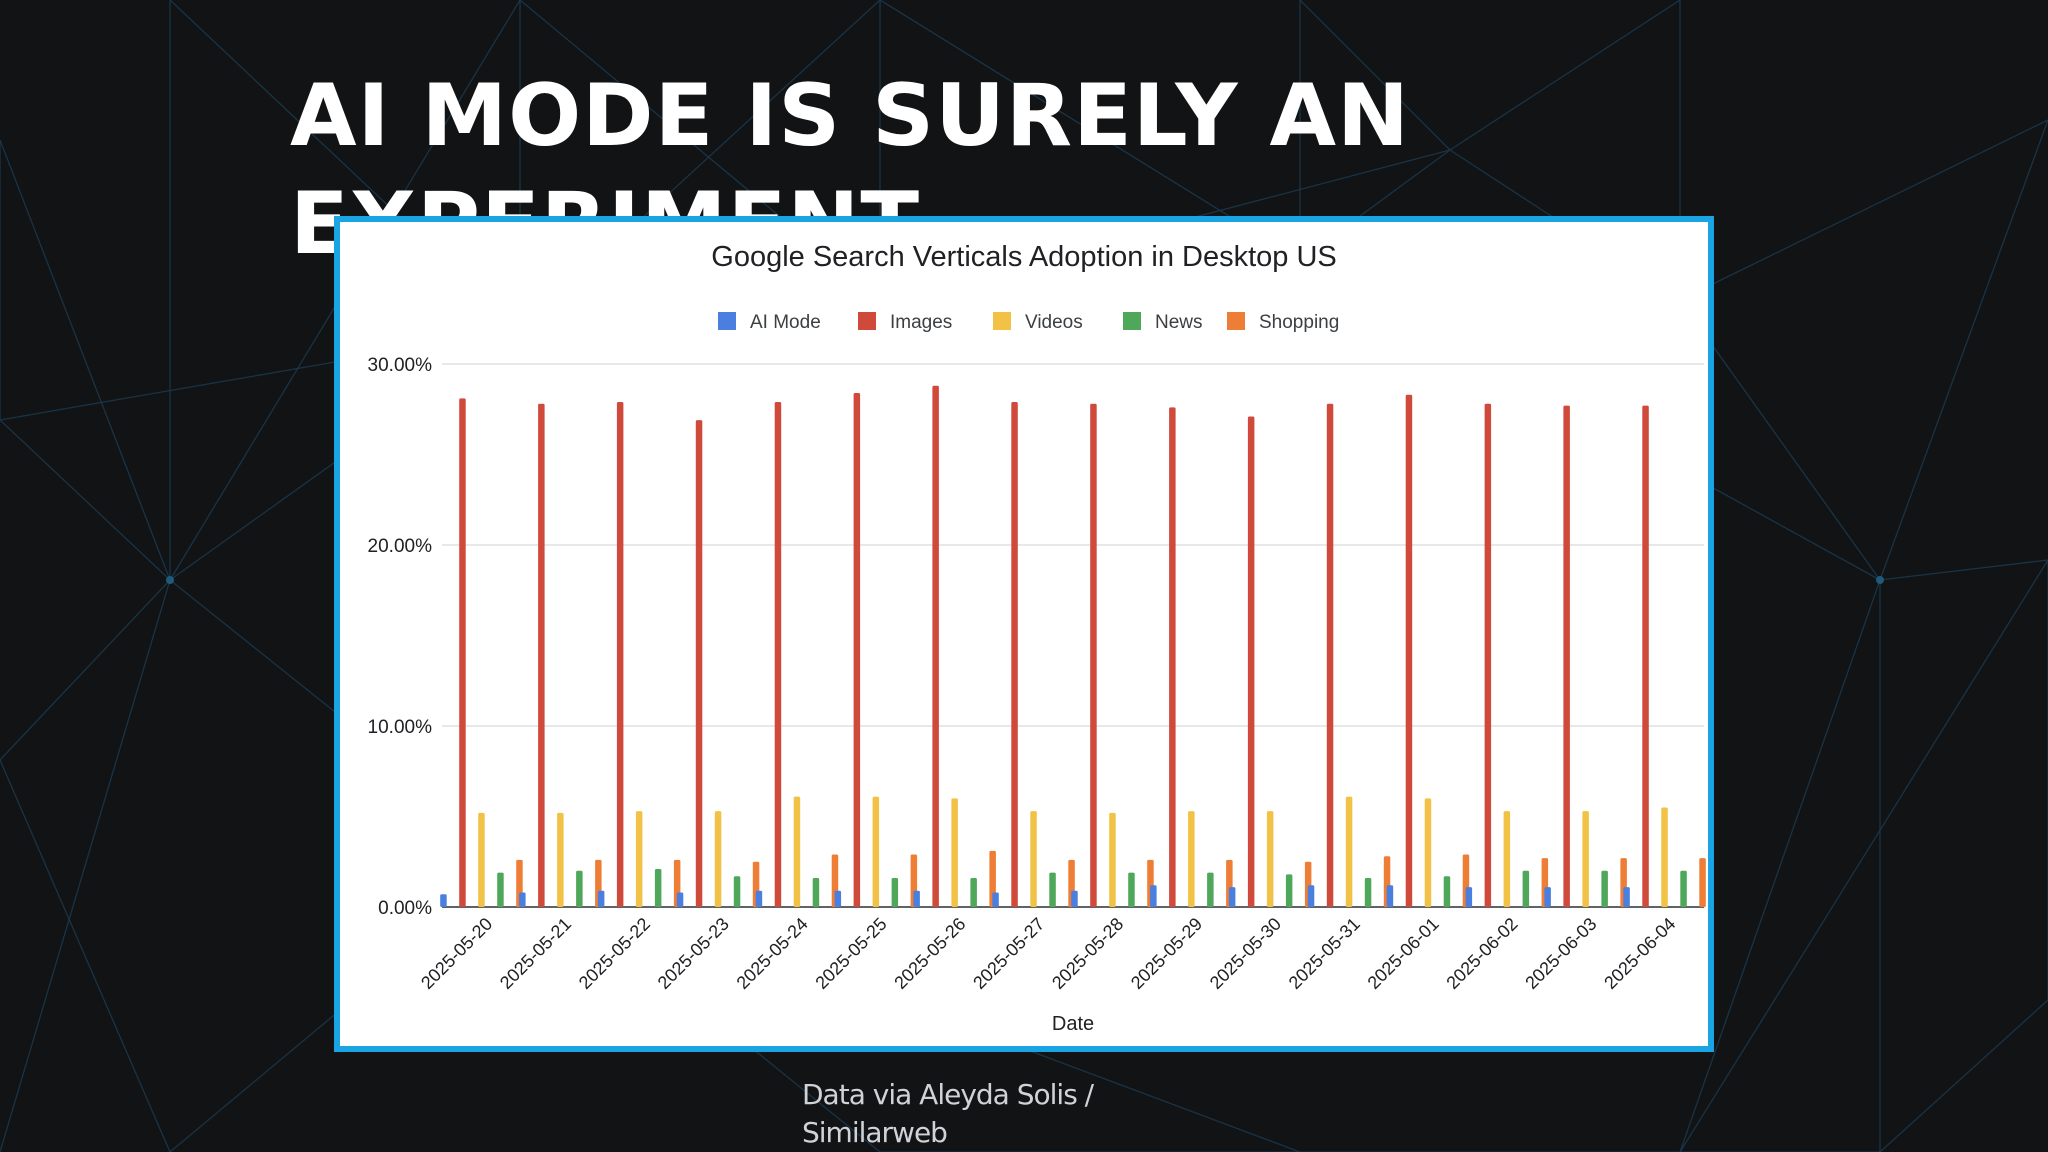 The height and width of the screenshot is (1152, 2048). I want to click on x-tick-label: 2025-06-03, so click(1560, 953).